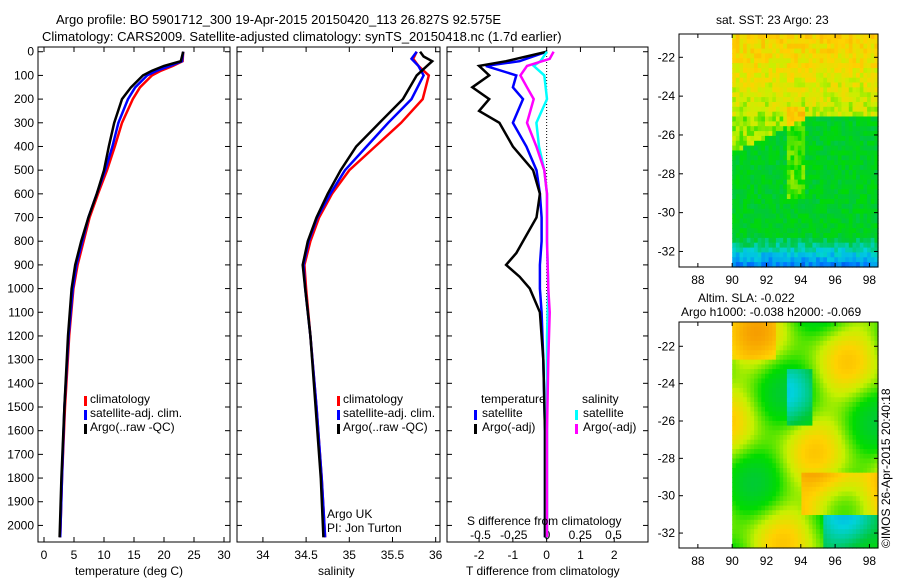  I want to click on depth-tick-label: 1100, so click(21, 312).